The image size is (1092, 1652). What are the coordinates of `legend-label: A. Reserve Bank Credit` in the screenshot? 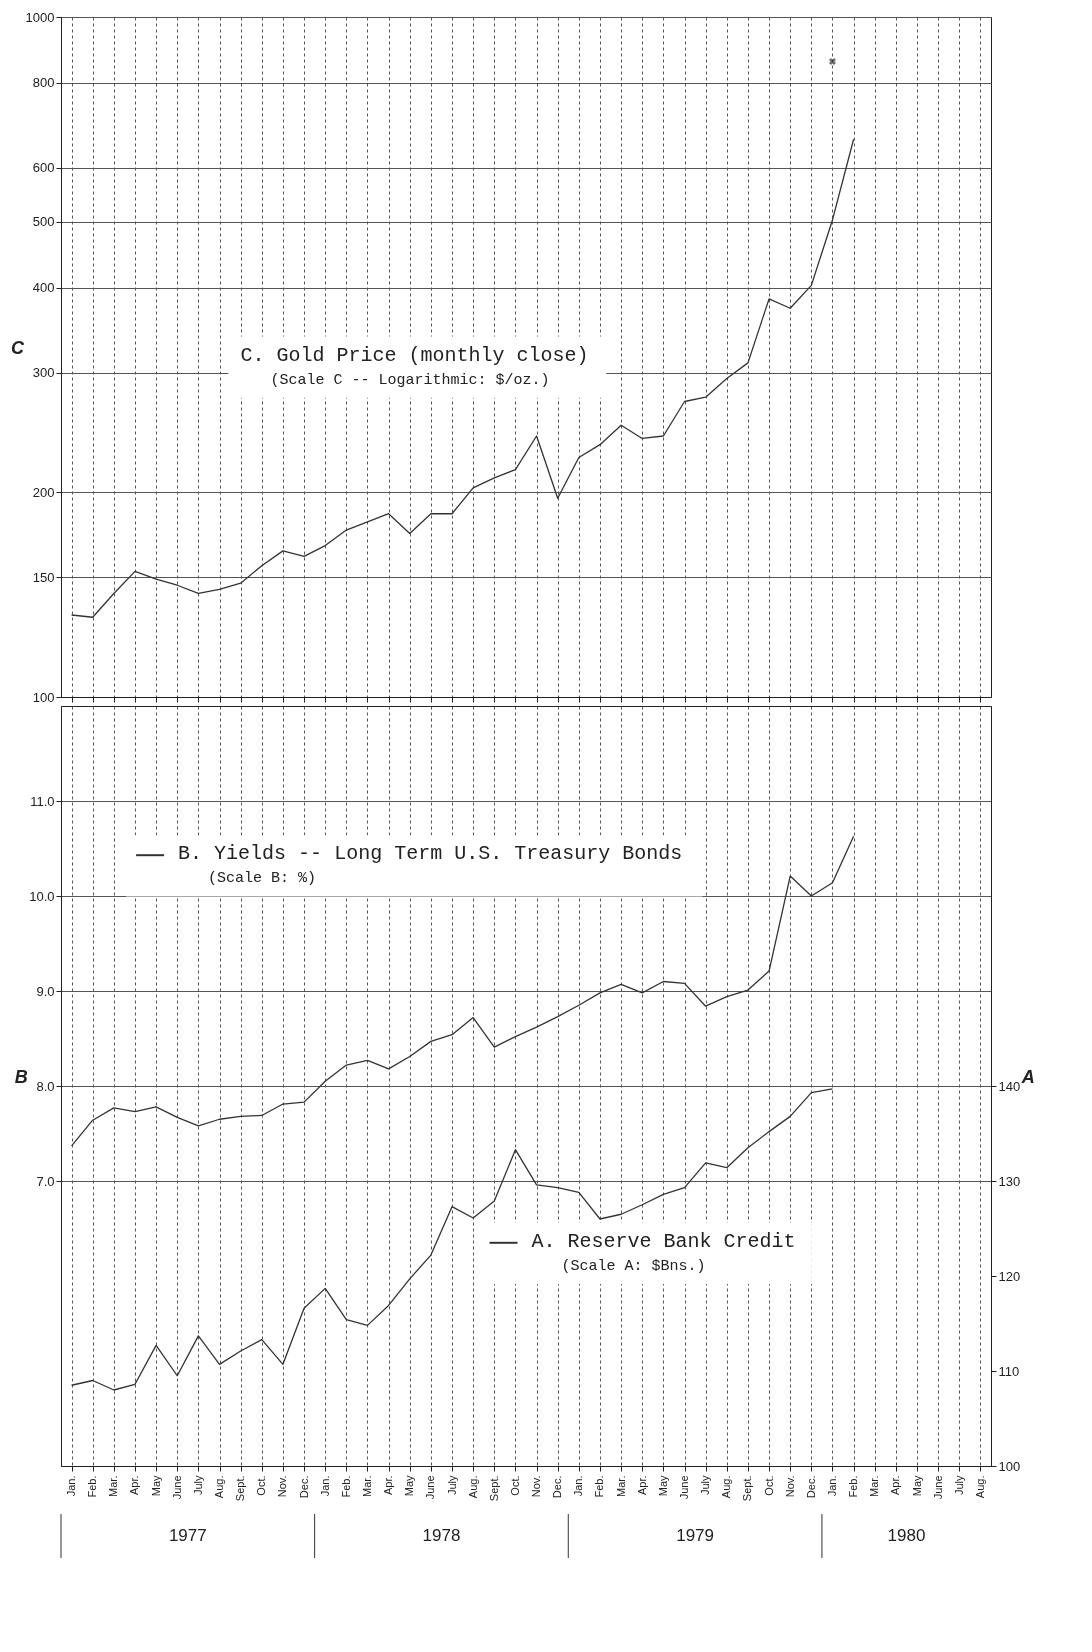 It's located at (663, 1241).